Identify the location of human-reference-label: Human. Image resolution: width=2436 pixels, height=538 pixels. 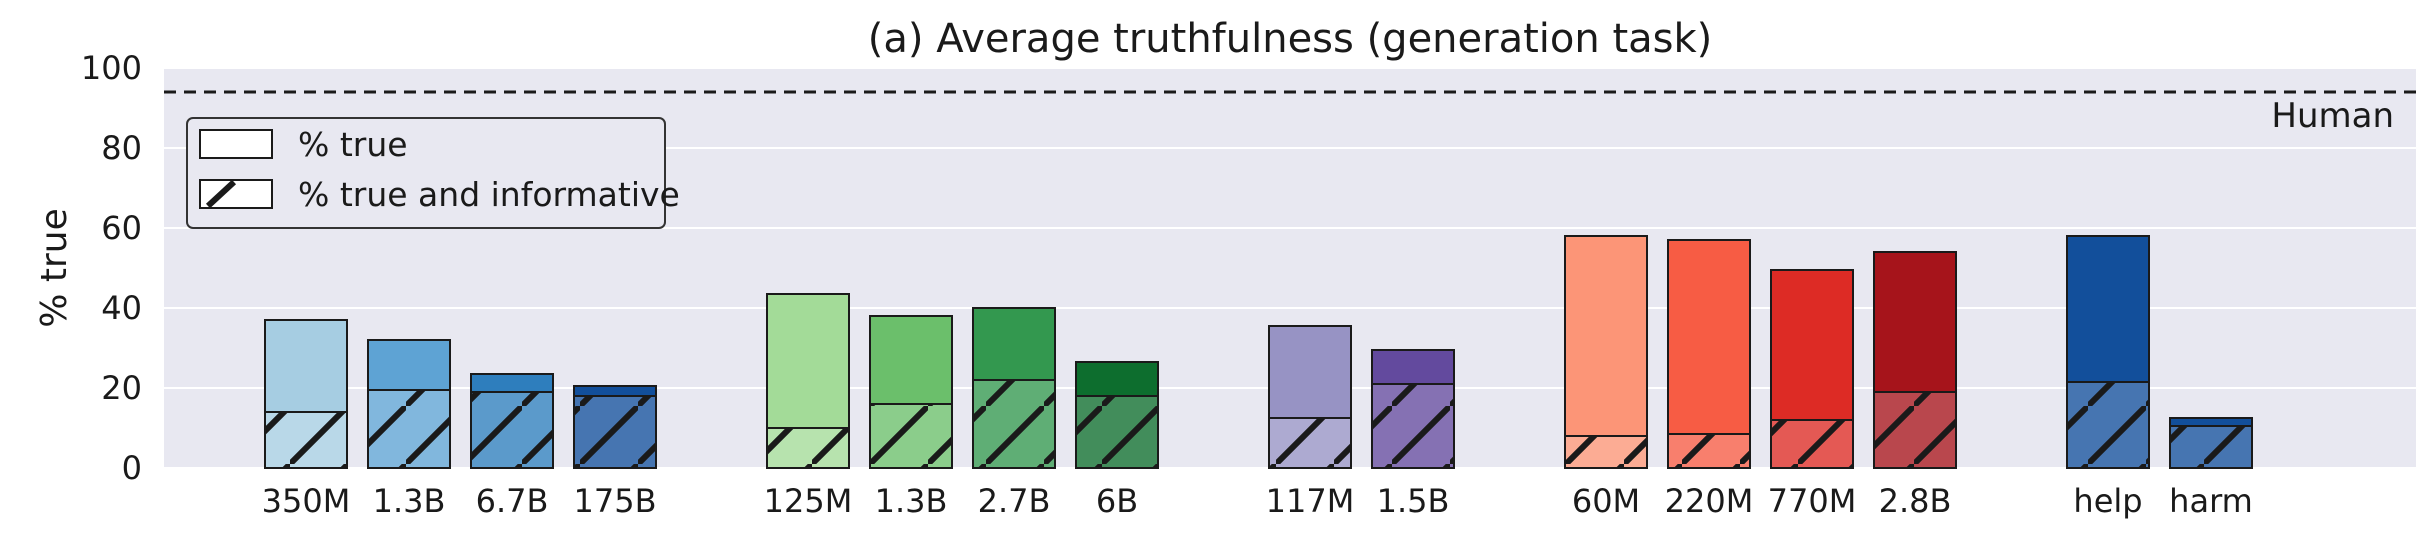
(2332, 116).